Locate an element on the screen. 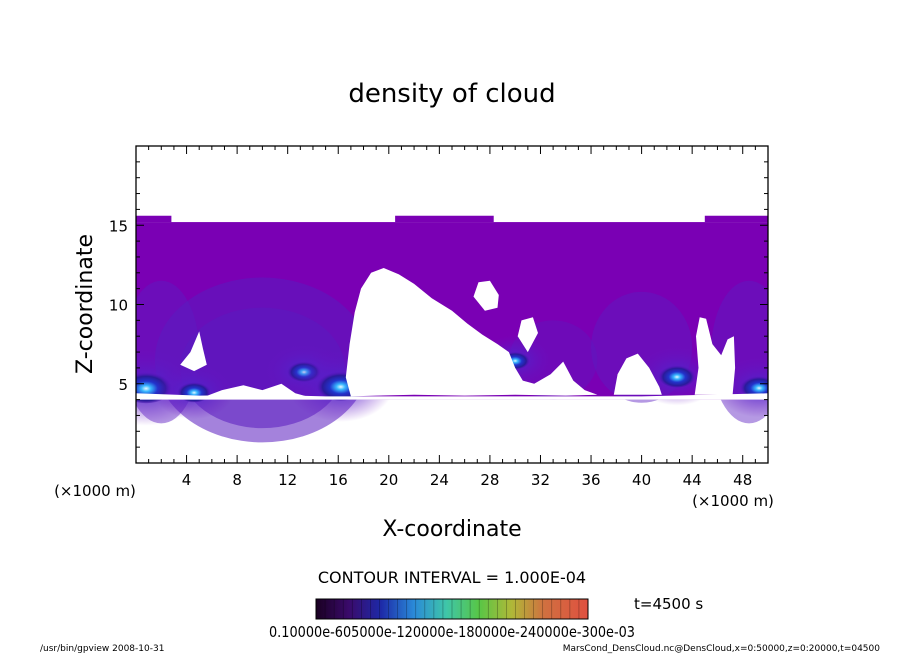 This screenshot has height=654, width=904. x-tick-label: 12 is located at coordinates (287, 480).